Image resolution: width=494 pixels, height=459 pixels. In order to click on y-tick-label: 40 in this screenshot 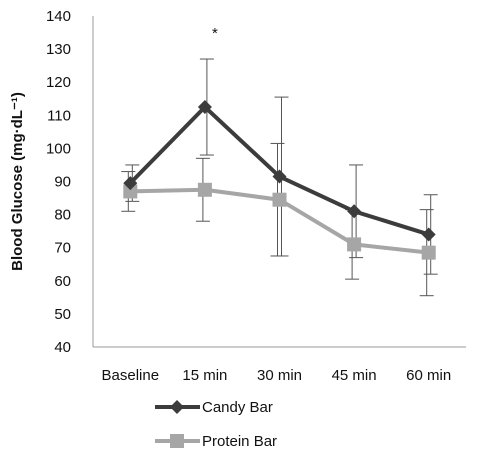, I will do `click(62, 347)`.